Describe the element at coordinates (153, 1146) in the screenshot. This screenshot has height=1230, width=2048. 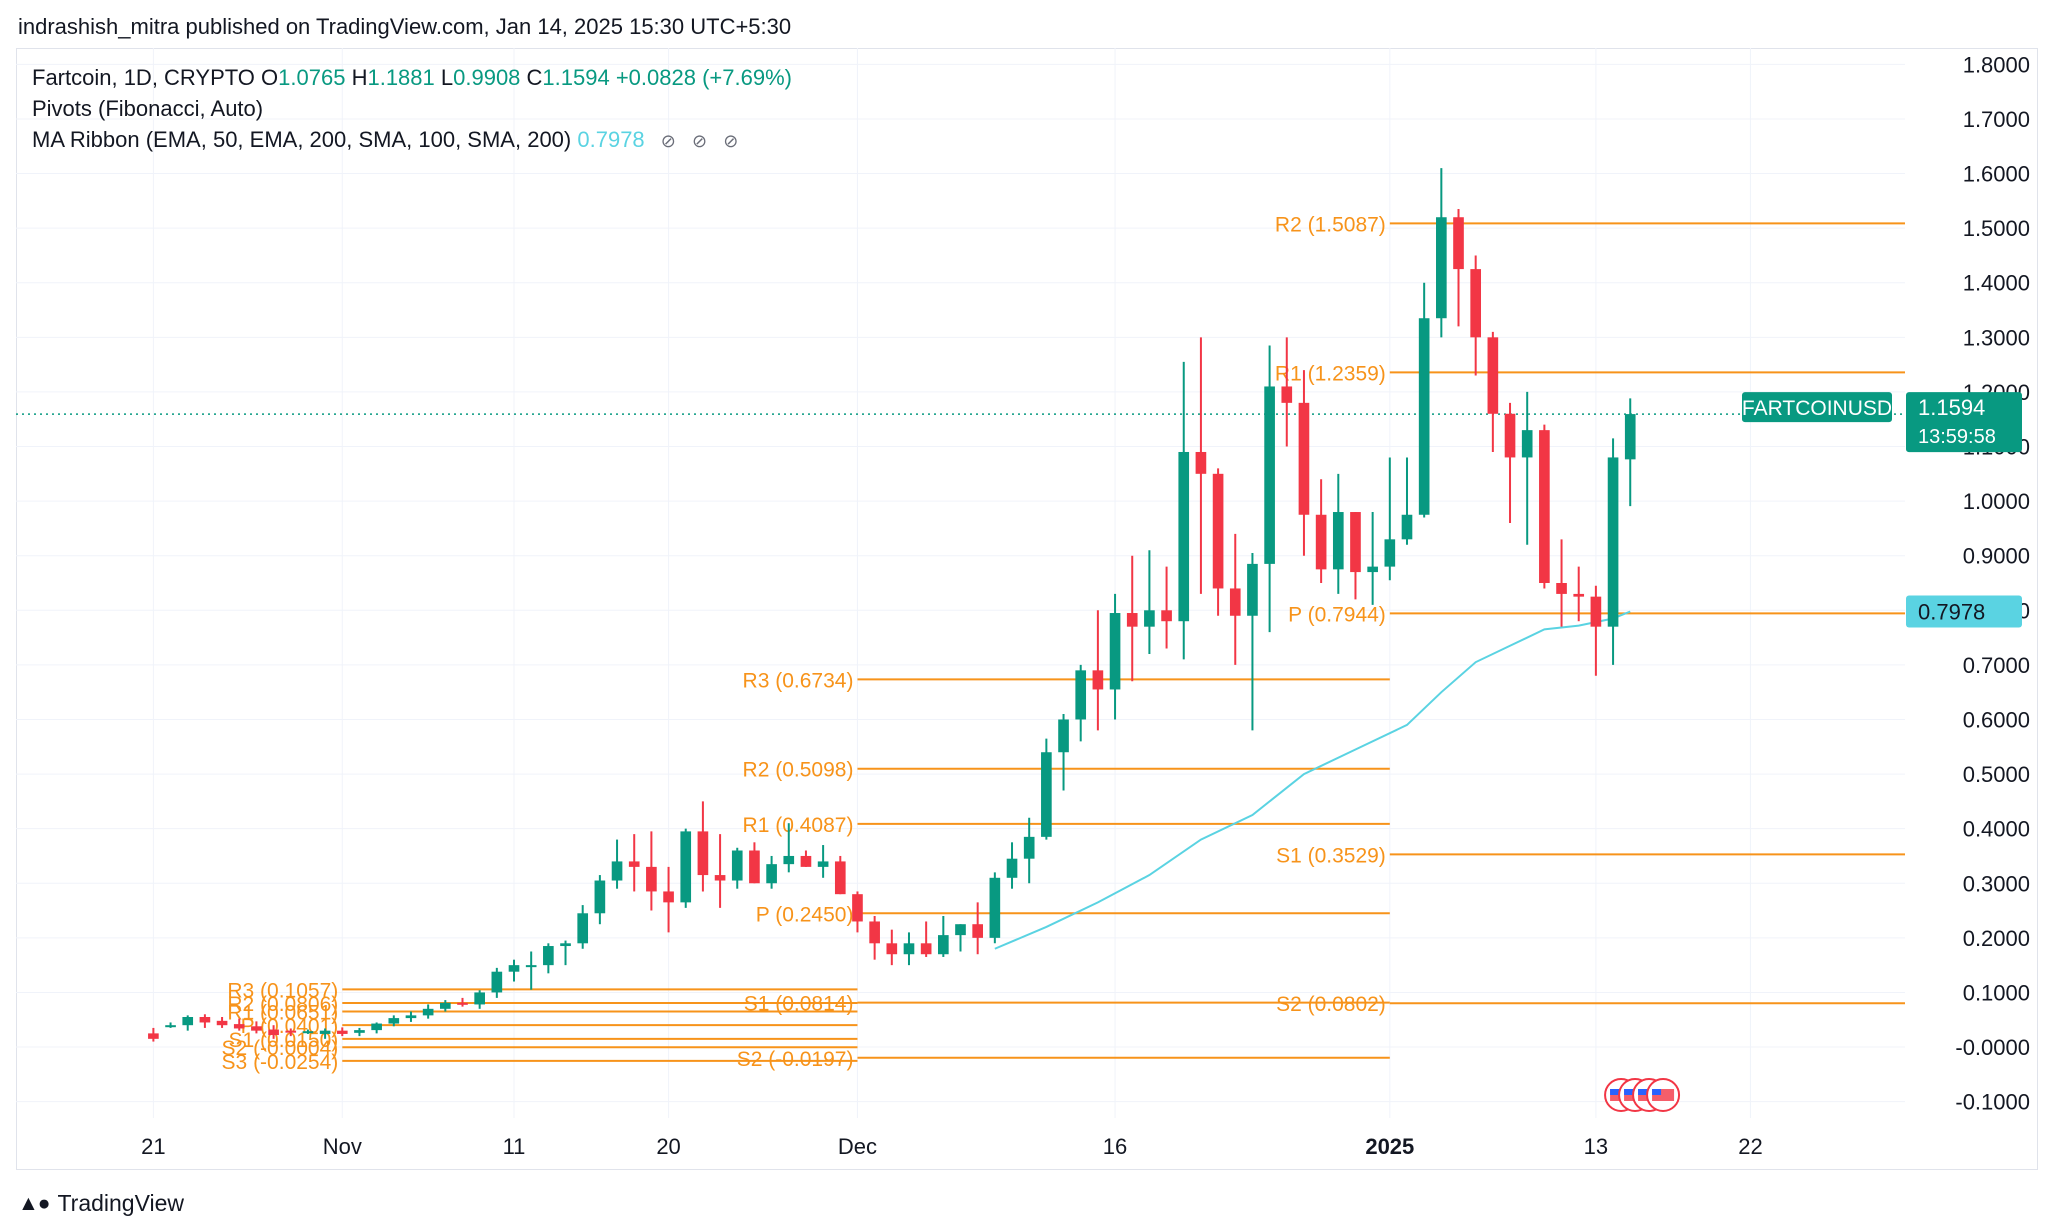
I see `x-tick-label: 21` at that location.